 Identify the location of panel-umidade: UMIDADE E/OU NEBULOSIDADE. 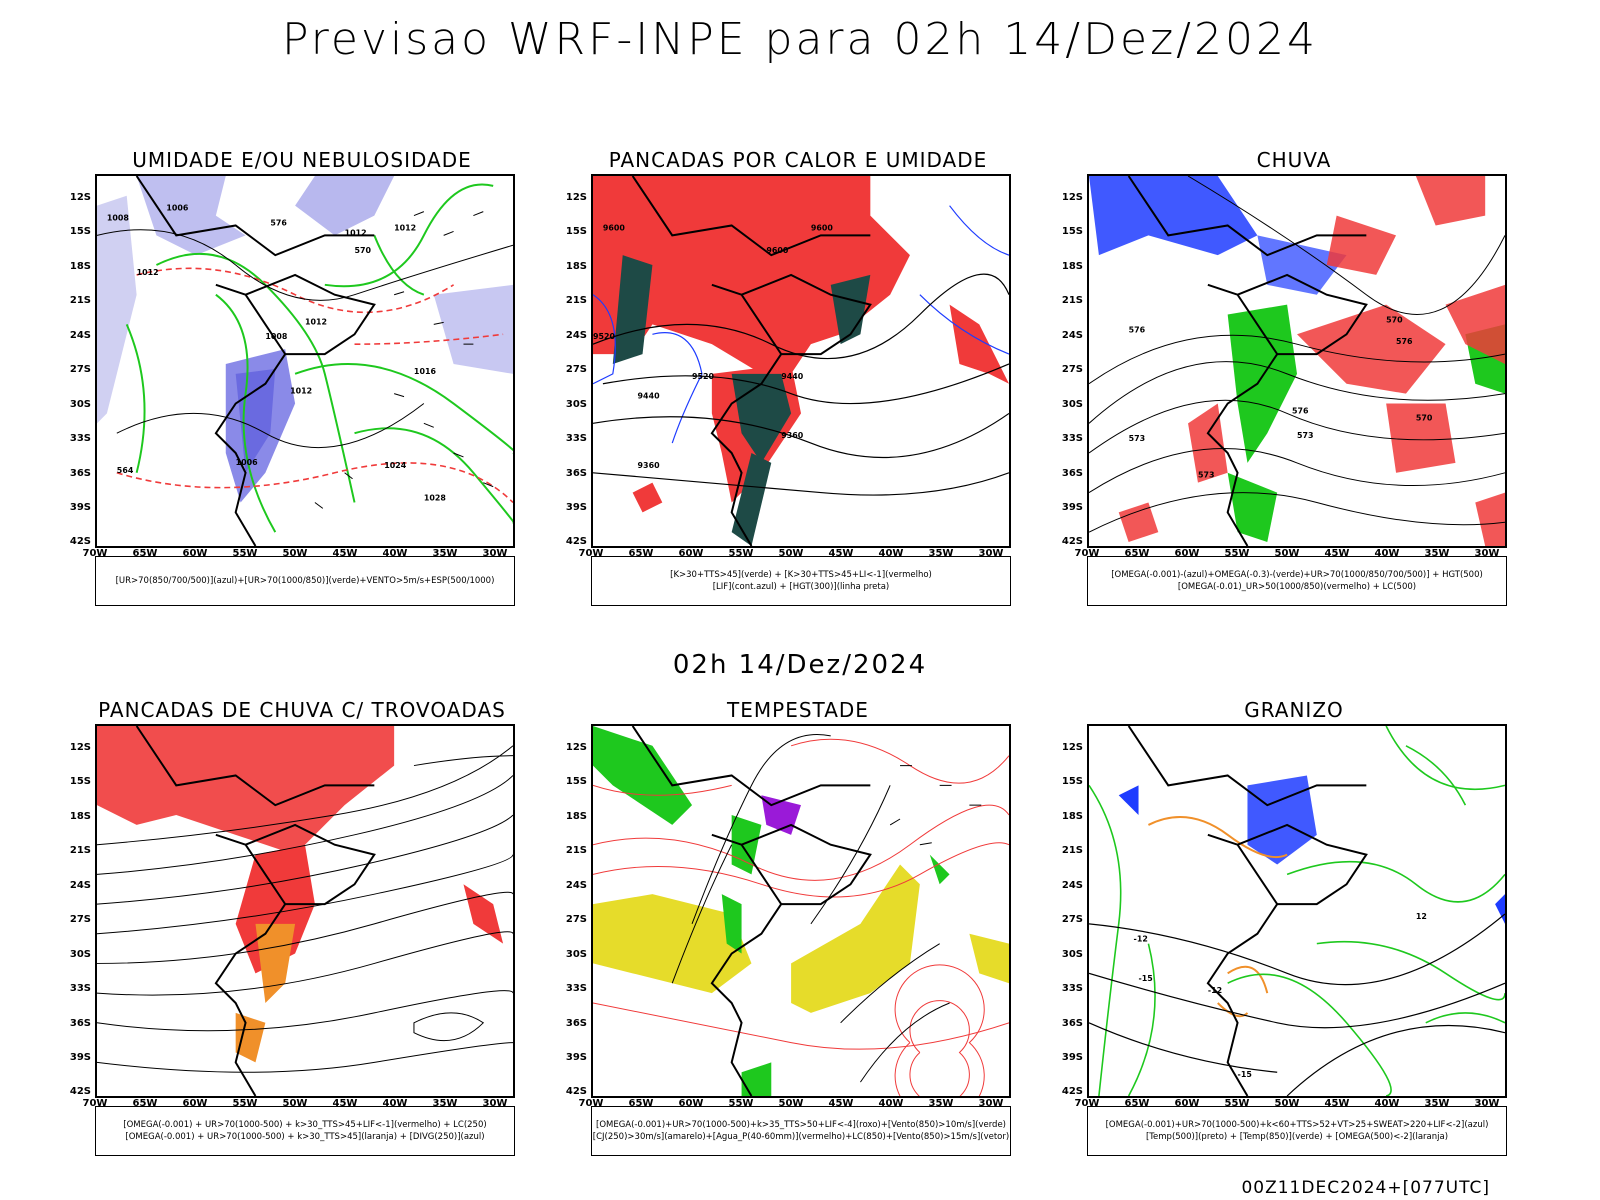
(302, 388).